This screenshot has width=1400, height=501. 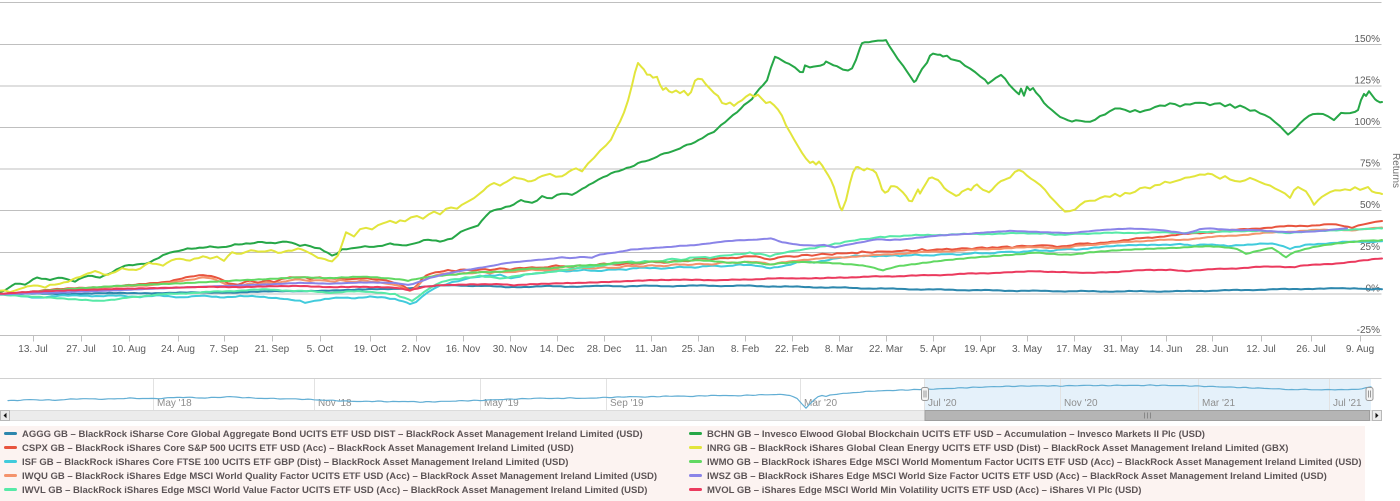 What do you see at coordinates (1121, 349) in the screenshot?
I see `svg-text: 31. May` at bounding box center [1121, 349].